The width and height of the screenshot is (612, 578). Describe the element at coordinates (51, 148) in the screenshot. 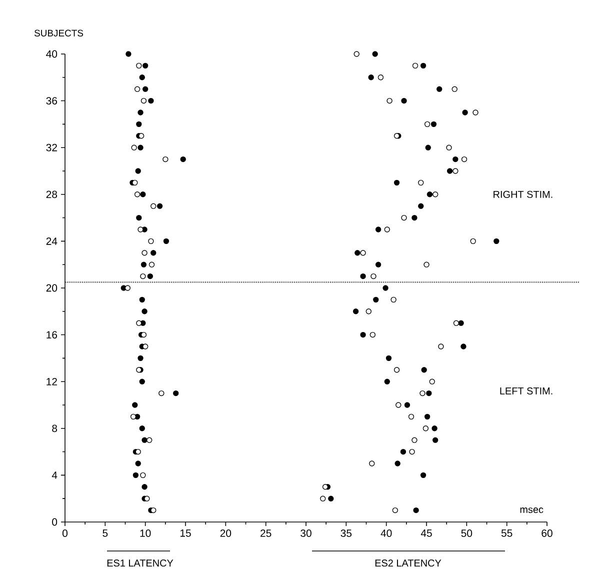

I see `y-tick-label: 32` at that location.